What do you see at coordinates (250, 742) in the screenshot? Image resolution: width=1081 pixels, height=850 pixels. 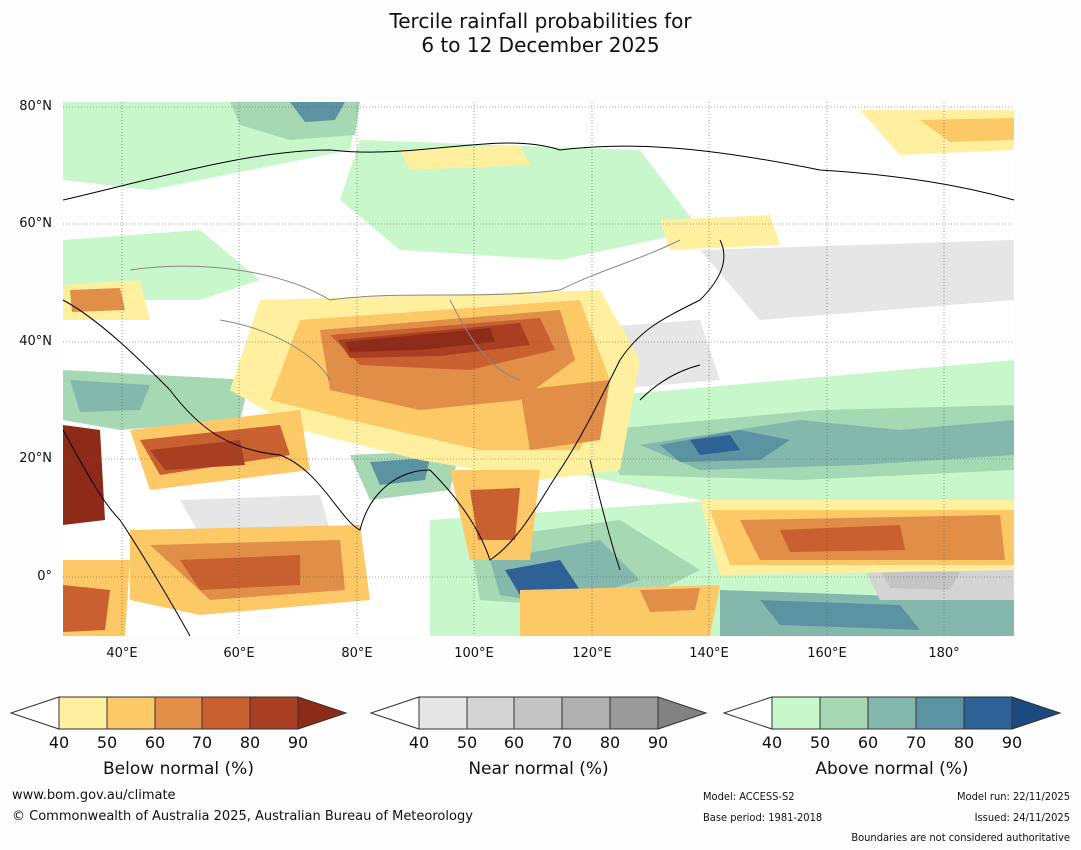 I see `colorbar-below-tick: 80` at bounding box center [250, 742].